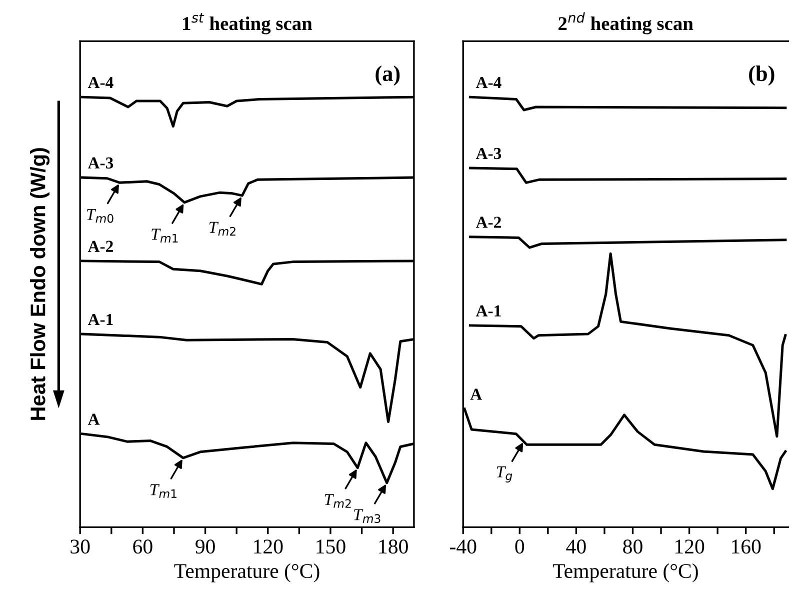 The width and height of the screenshot is (793, 597). Describe the element at coordinates (393, 547) in the screenshot. I see `x-tick-label: 180` at that location.